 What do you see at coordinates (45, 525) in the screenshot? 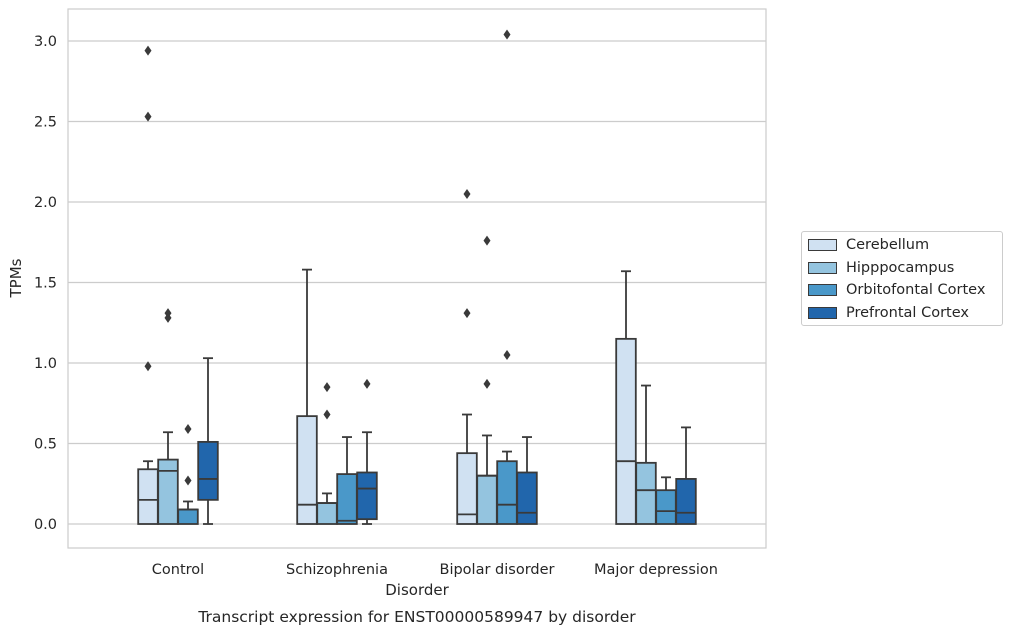
I see `y-tick-label: 0.0` at bounding box center [45, 525].